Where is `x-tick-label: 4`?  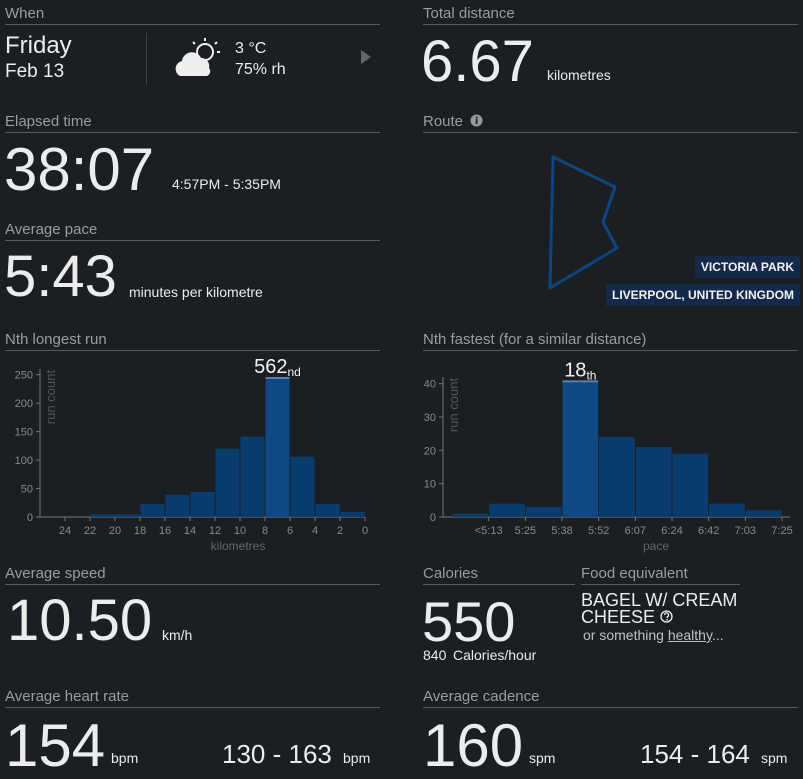 x-tick-label: 4 is located at coordinates (315, 531).